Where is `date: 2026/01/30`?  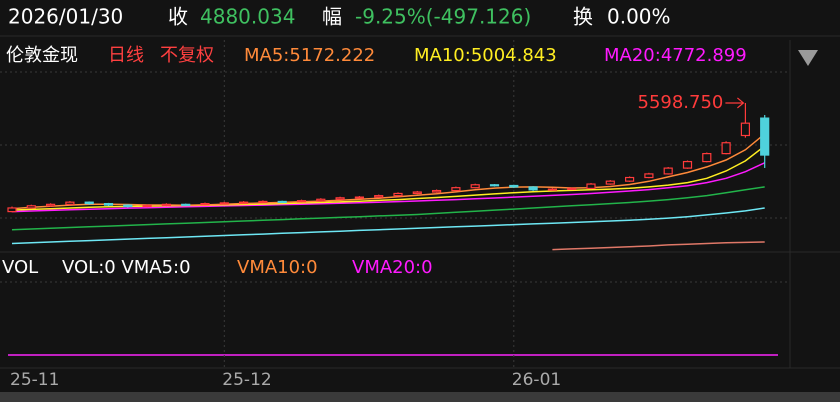
date: 2026/01/30 is located at coordinates (65, 17).